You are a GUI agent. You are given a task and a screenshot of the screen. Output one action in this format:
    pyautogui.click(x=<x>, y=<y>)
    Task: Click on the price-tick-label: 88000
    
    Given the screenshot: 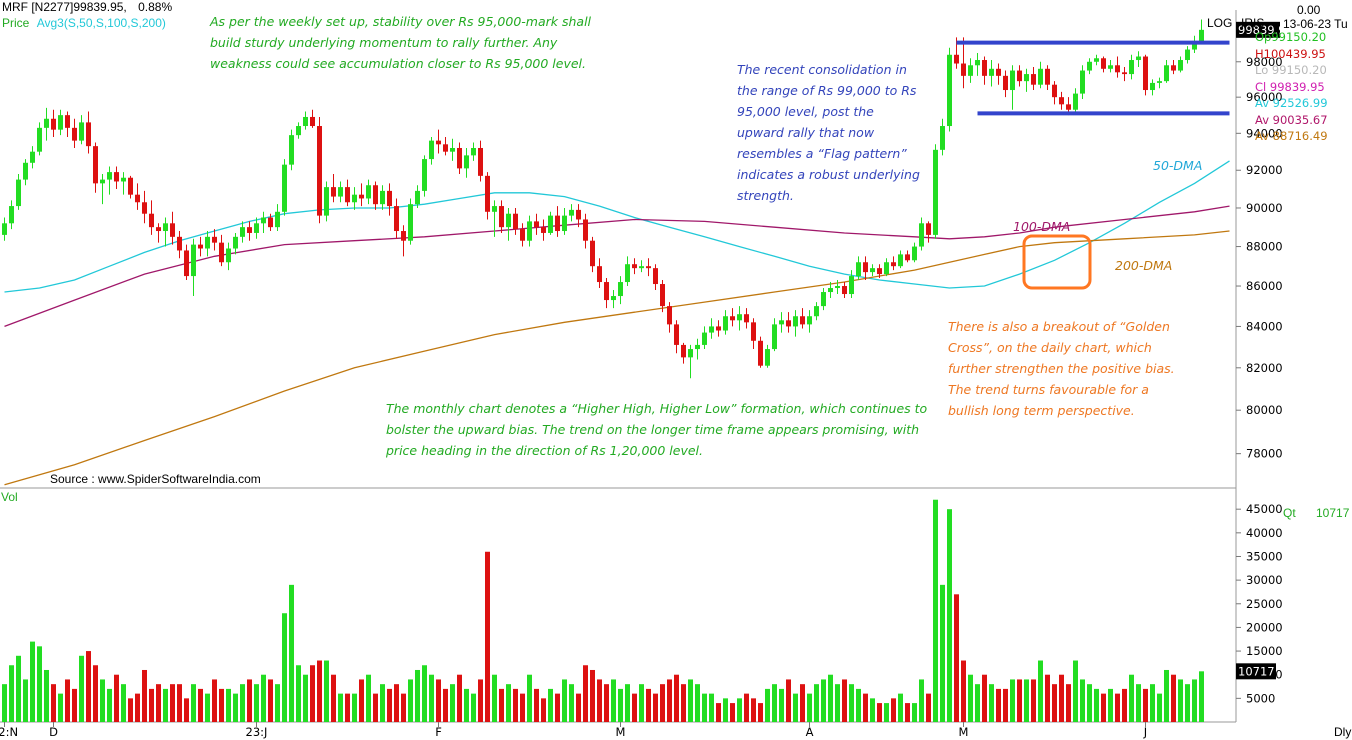 What is the action you would take?
    pyautogui.click(x=1264, y=247)
    